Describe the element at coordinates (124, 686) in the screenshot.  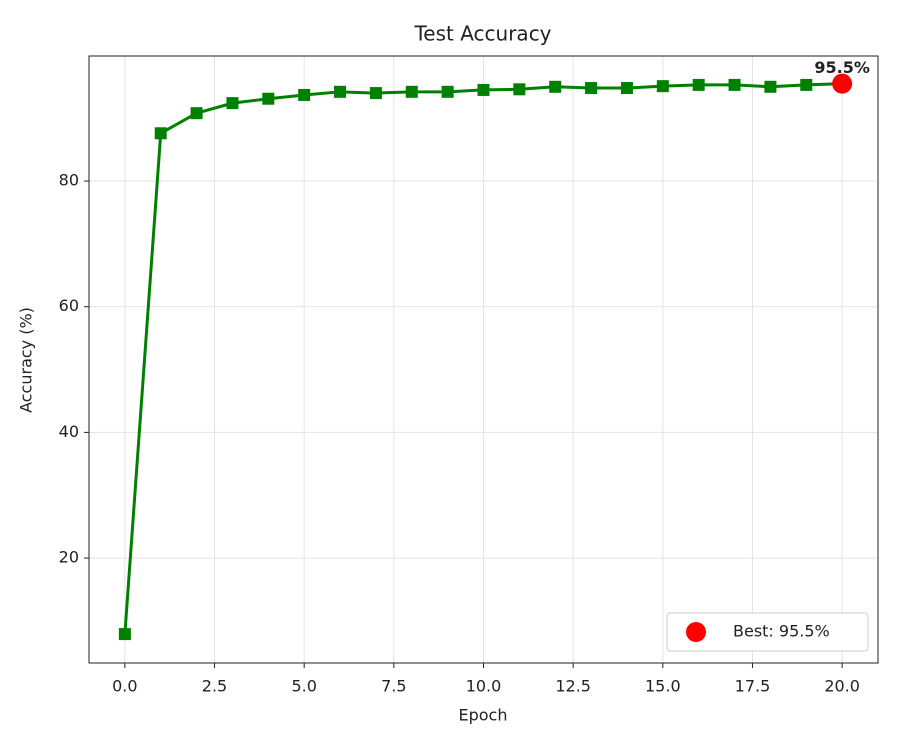
I see `x-tick-label: 0.0` at that location.